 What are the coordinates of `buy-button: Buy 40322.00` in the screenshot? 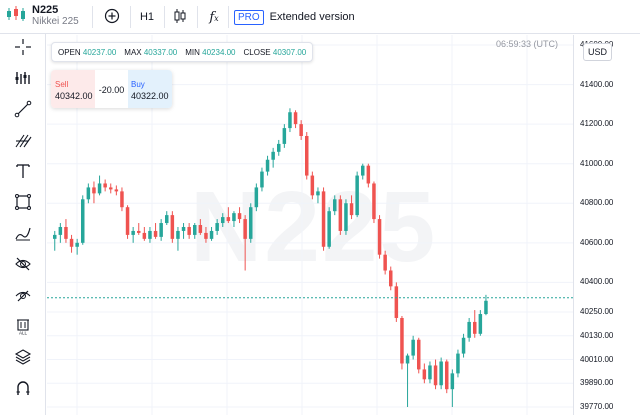 It's located at (150, 89).